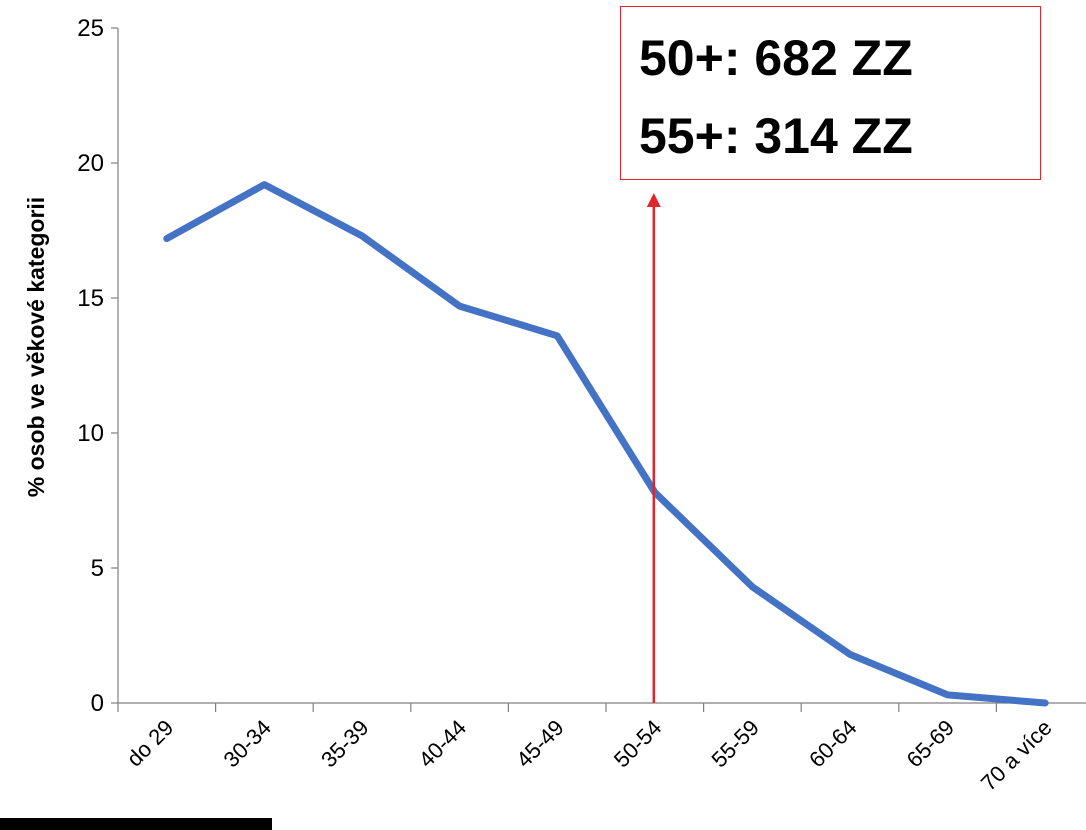 The width and height of the screenshot is (1086, 830). What do you see at coordinates (442, 743) in the screenshot?
I see `x-tick-label: 40-44` at bounding box center [442, 743].